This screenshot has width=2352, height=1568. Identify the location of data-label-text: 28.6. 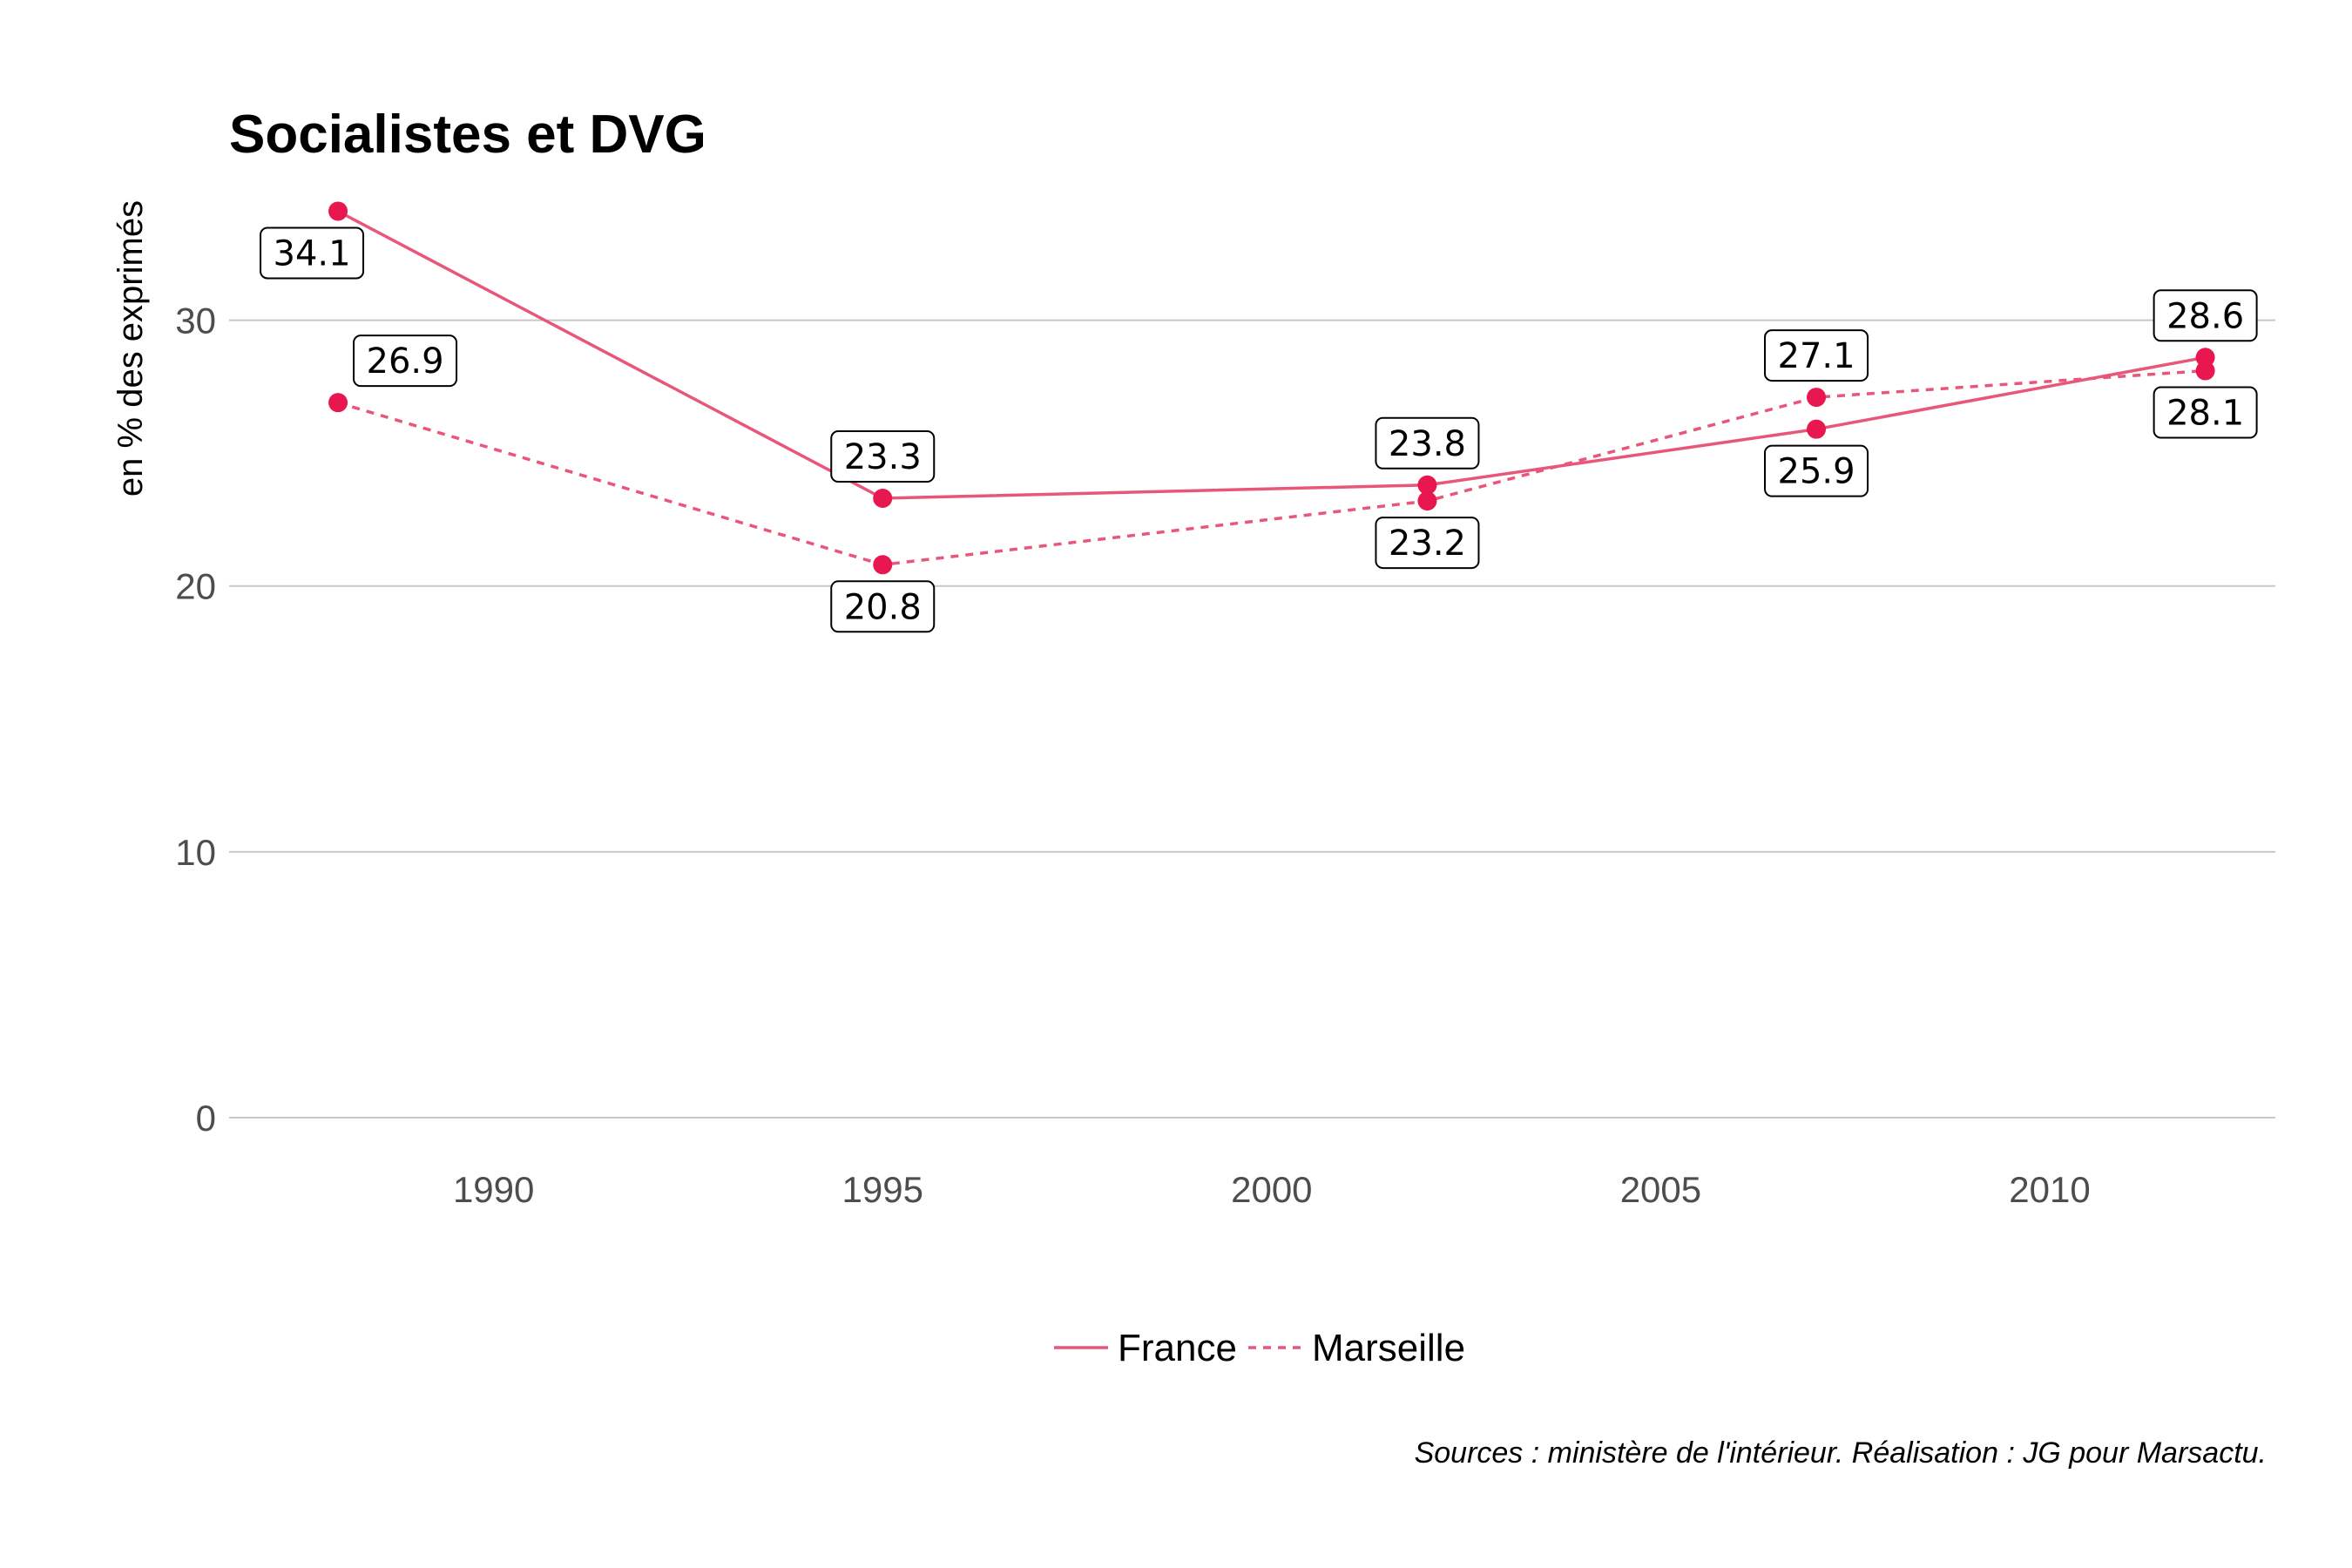
(2205, 316).